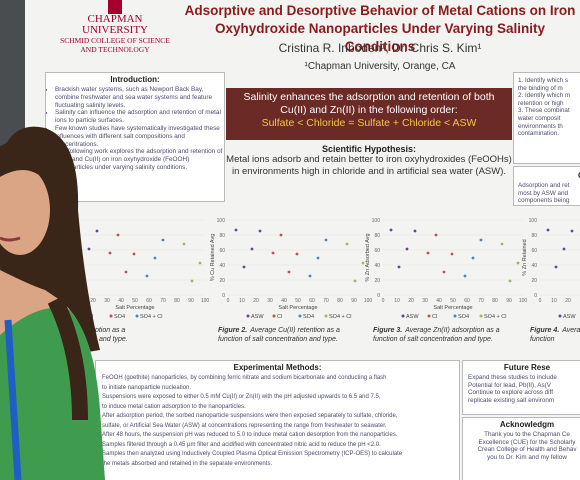 Image resolution: width=580 pixels, height=480 pixels. I want to click on caption: Figure 4.Averag, so click(555, 330).